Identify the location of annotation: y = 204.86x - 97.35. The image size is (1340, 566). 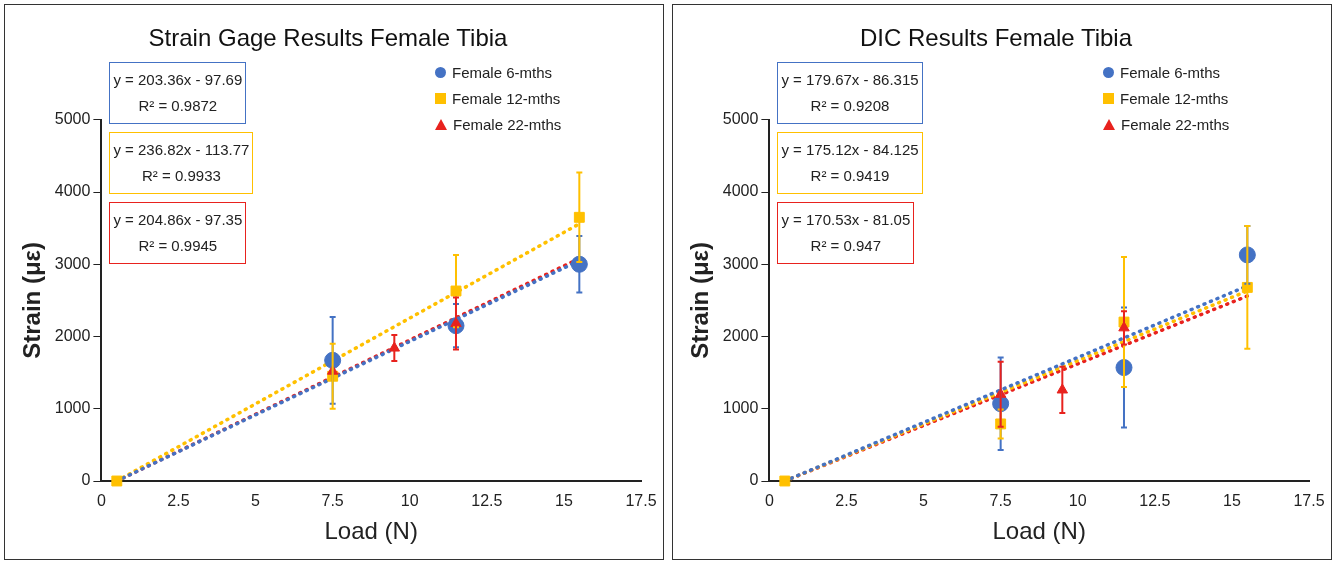
(178, 219).